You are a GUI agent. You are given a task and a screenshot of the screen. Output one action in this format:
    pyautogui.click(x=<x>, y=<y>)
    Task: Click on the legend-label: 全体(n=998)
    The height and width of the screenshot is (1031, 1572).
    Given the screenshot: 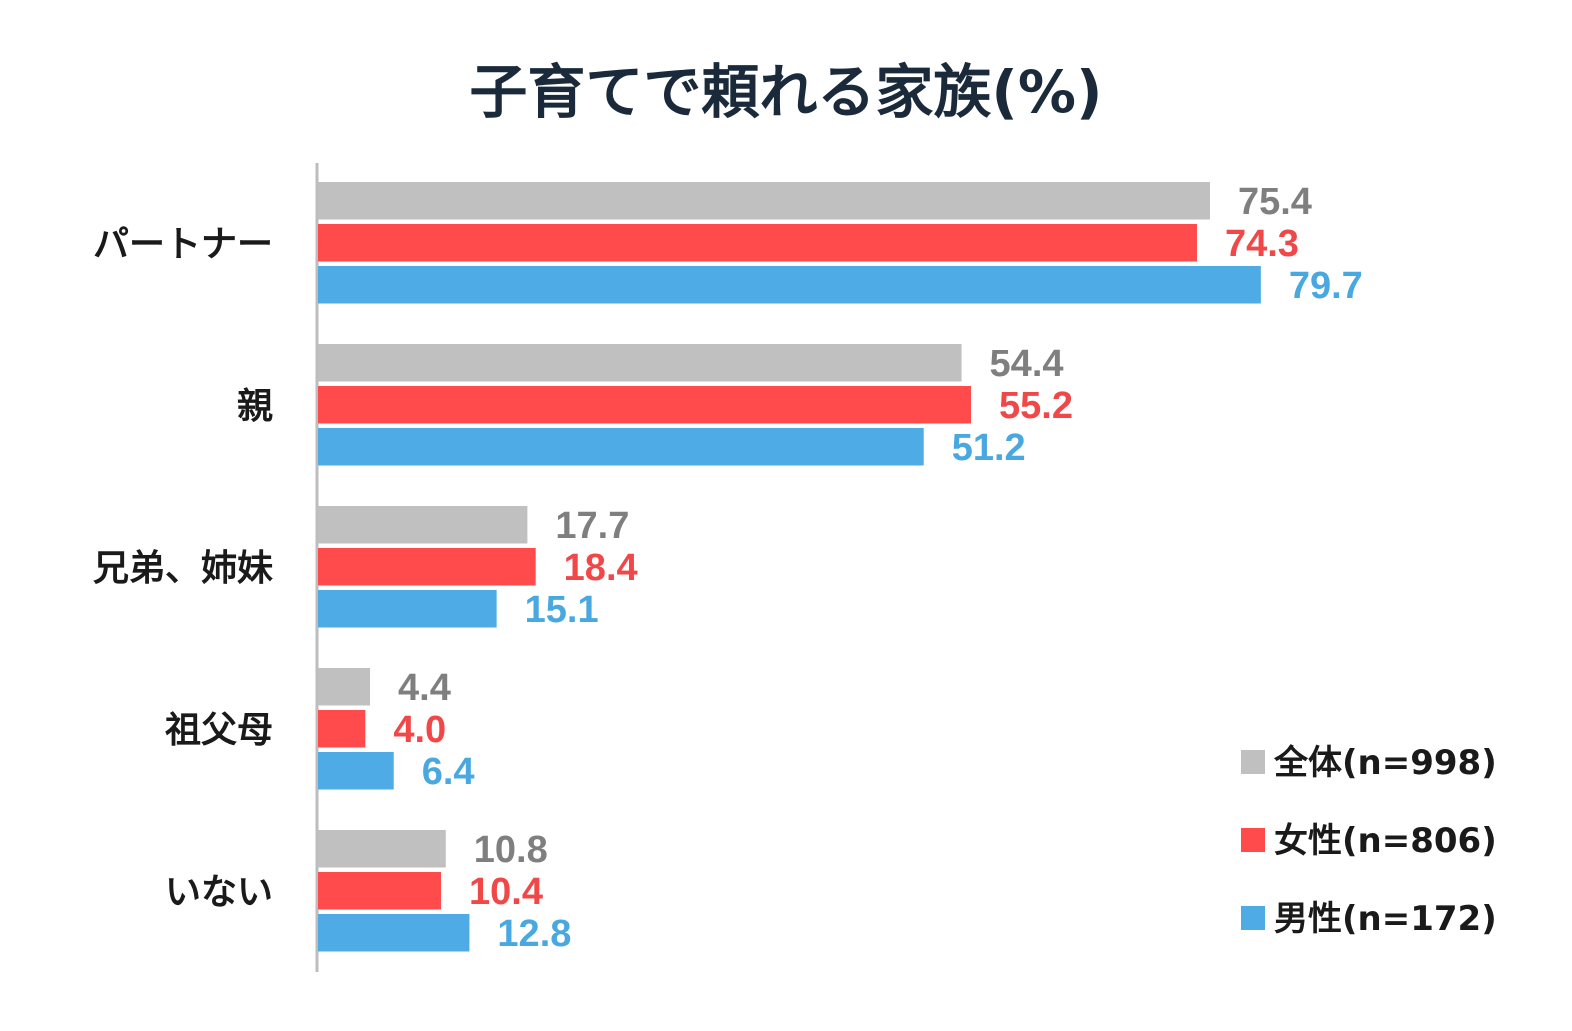 What is the action you would take?
    pyautogui.click(x=1385, y=763)
    